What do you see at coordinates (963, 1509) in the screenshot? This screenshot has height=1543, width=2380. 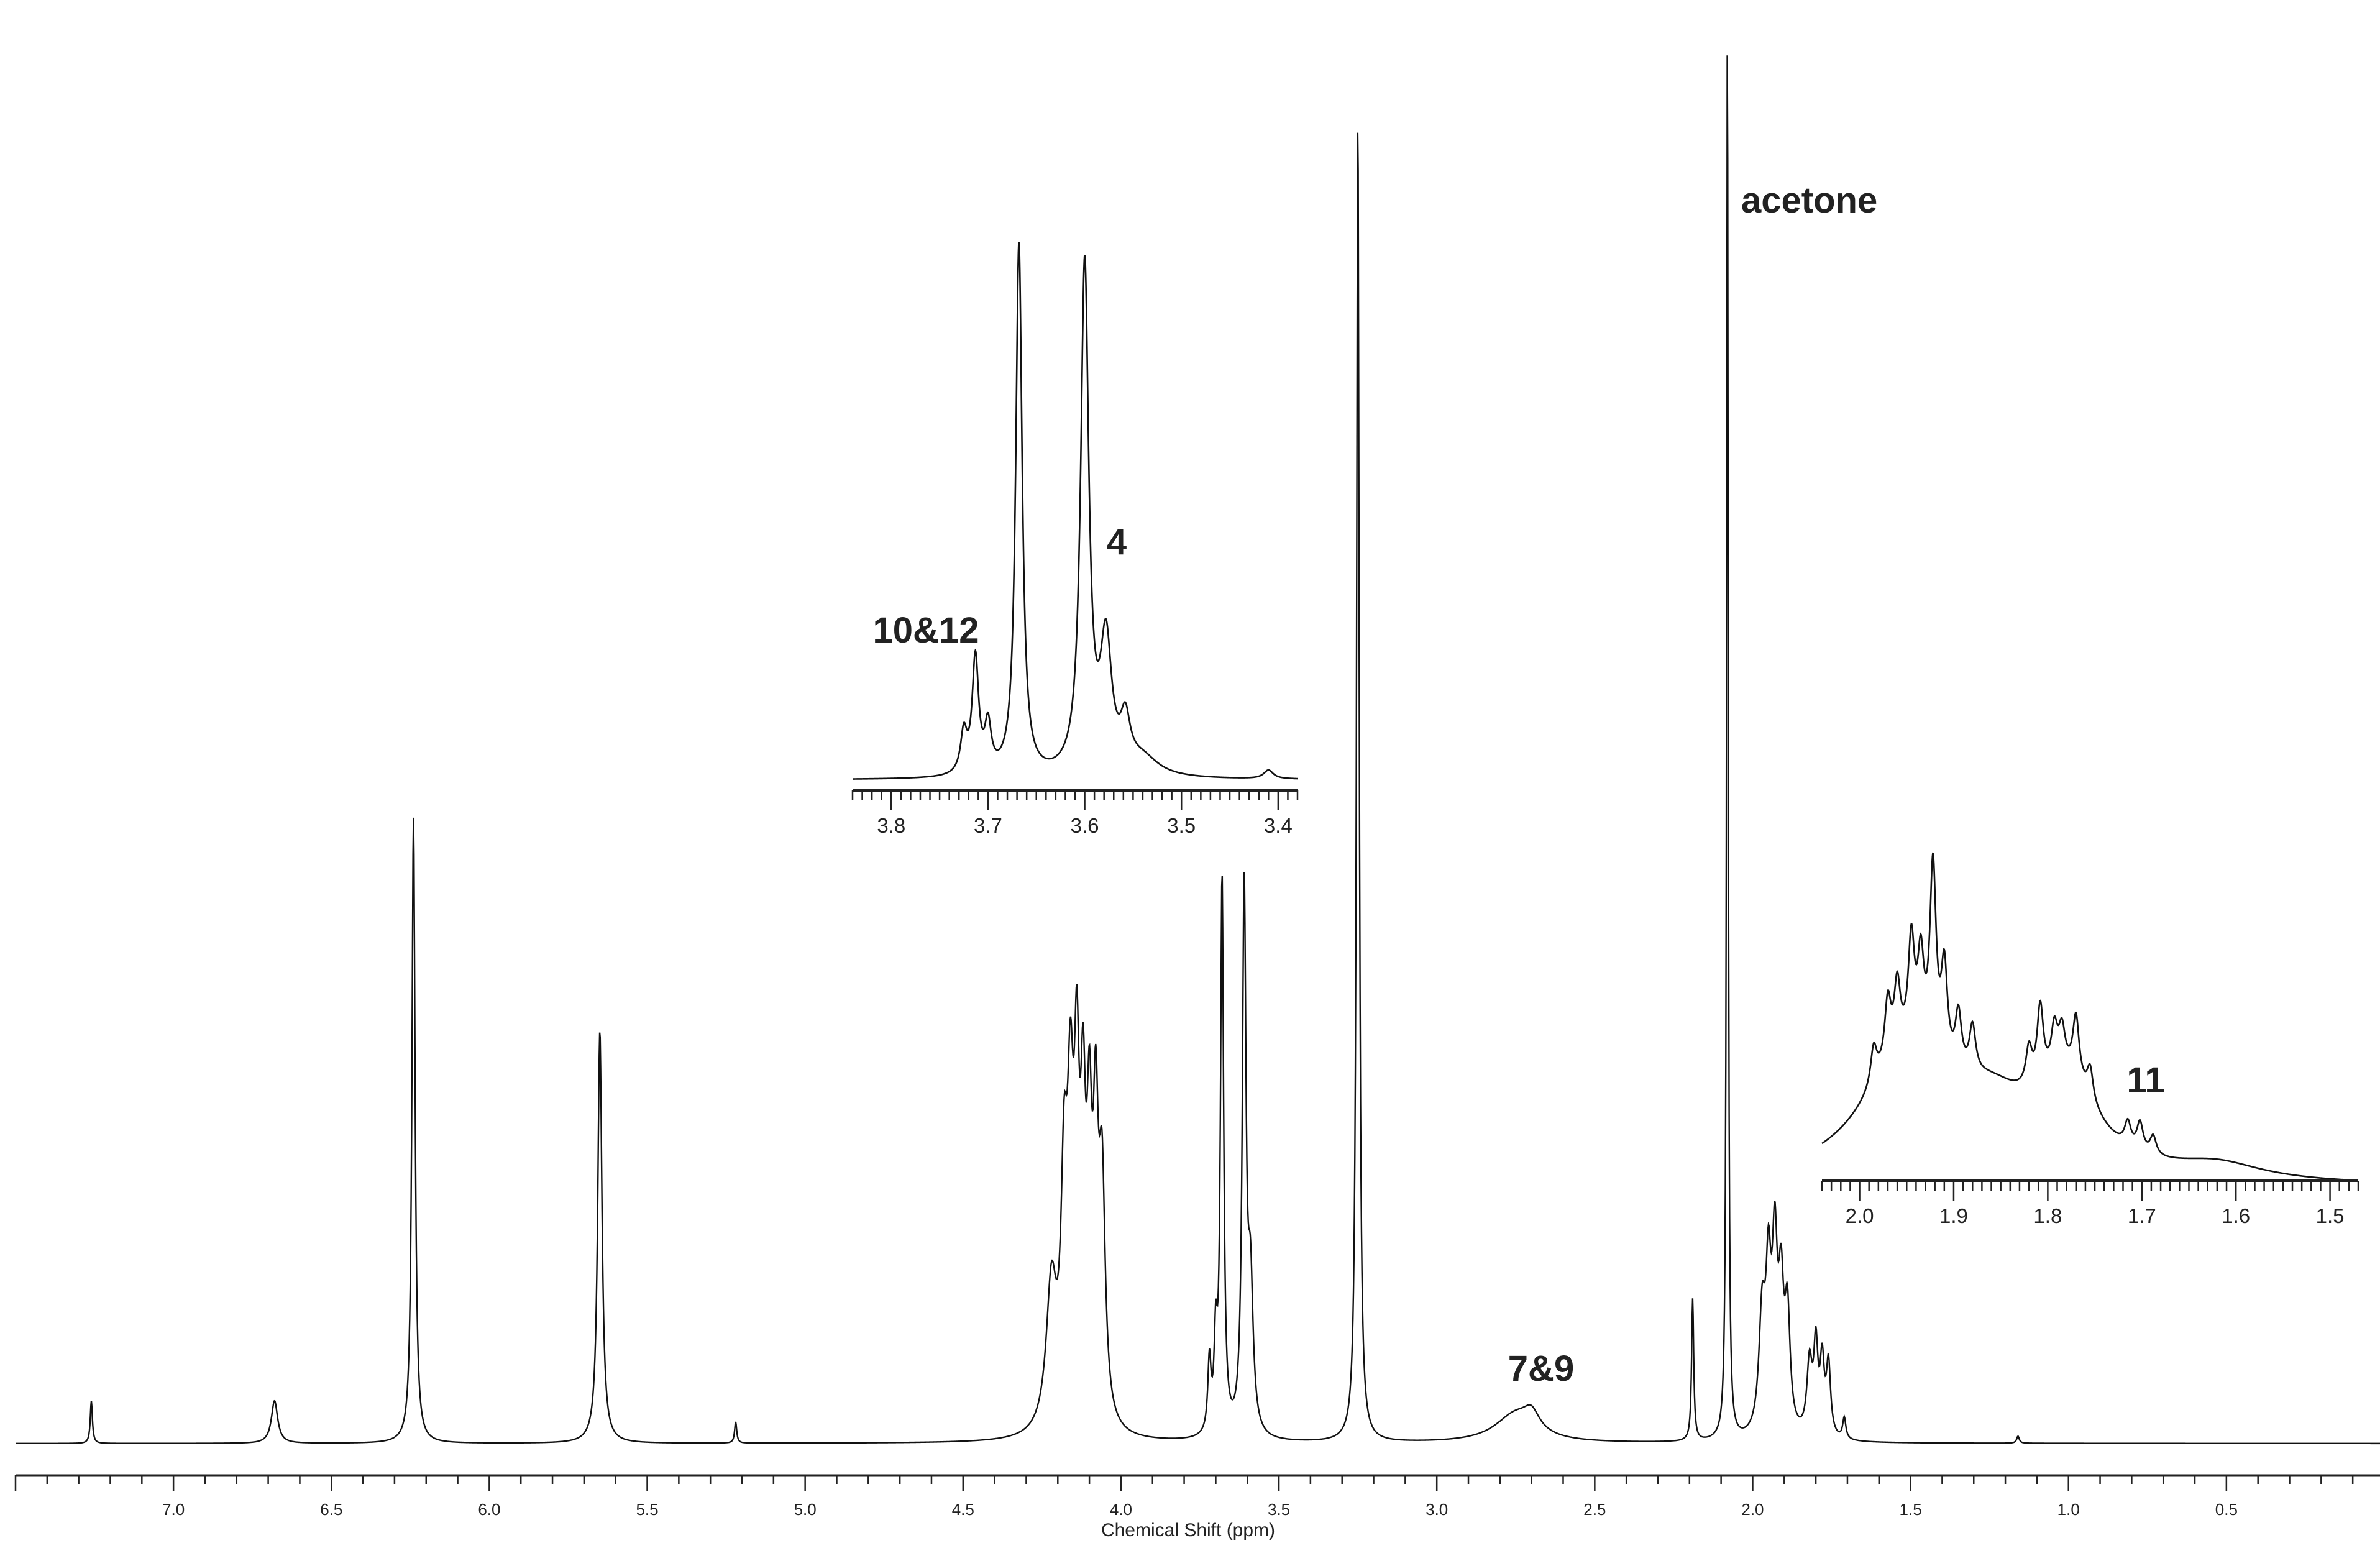 I see `tick-label: 4.5` at bounding box center [963, 1509].